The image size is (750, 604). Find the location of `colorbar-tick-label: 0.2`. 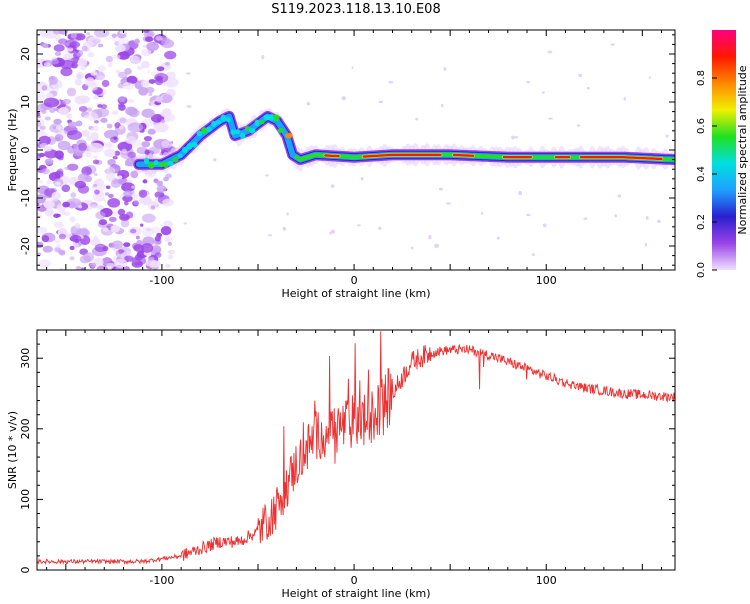

colorbar-tick-label: 0.2 is located at coordinates (701, 222).